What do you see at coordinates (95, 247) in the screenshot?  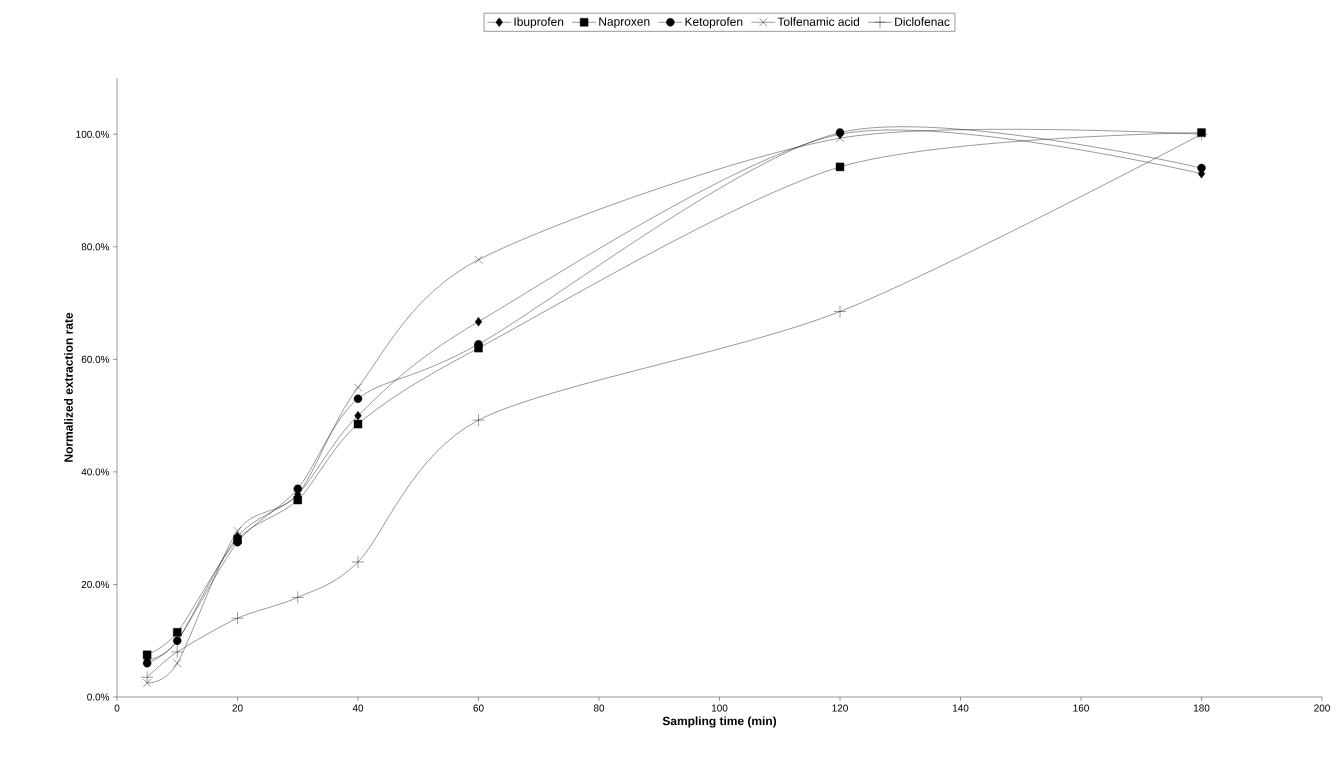 I see `y-tick-label: 80.0%` at bounding box center [95, 247].